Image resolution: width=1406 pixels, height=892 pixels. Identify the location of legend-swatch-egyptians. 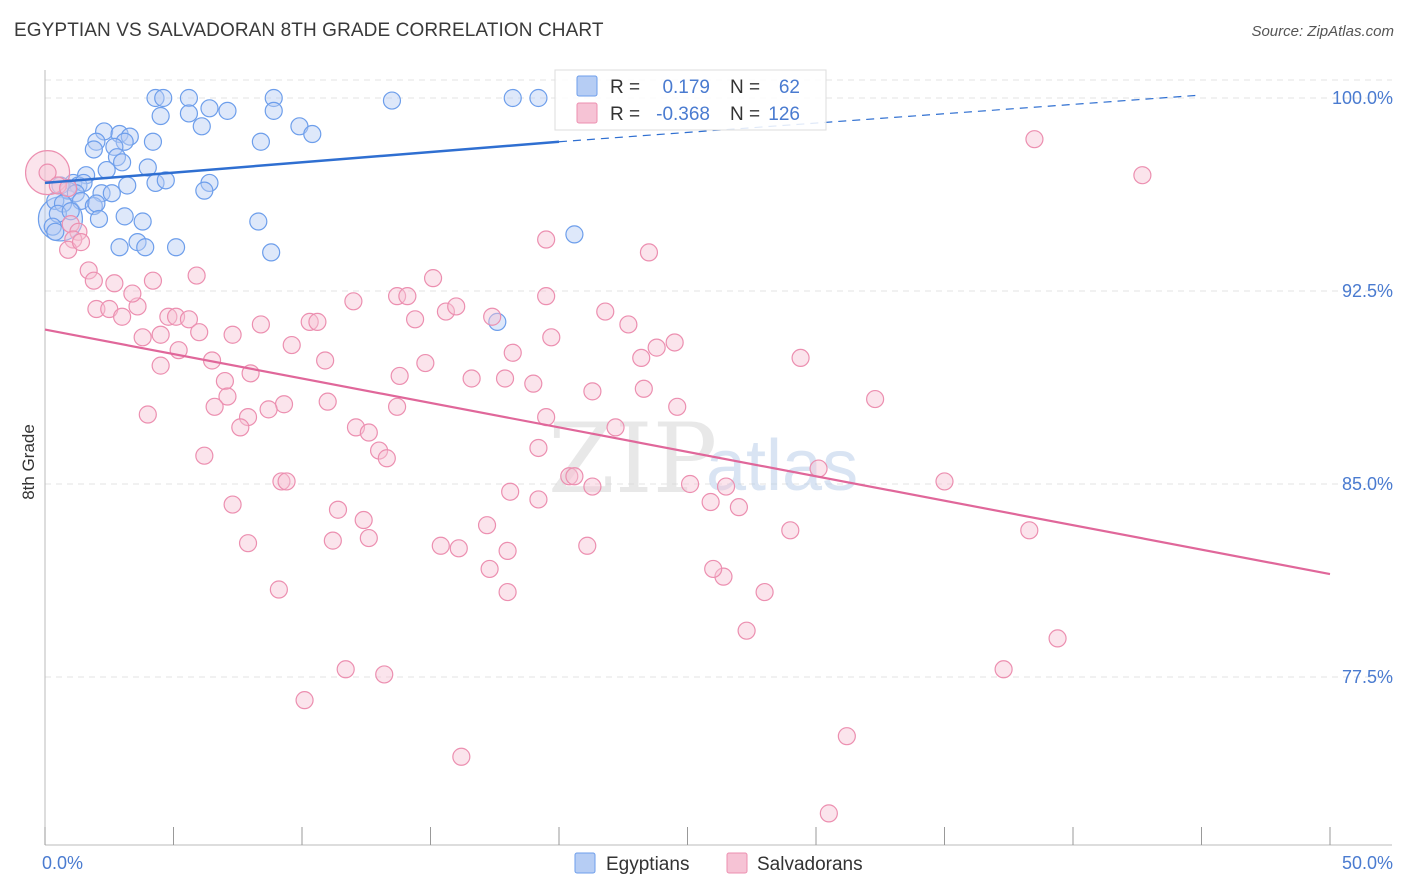
(587, 86).